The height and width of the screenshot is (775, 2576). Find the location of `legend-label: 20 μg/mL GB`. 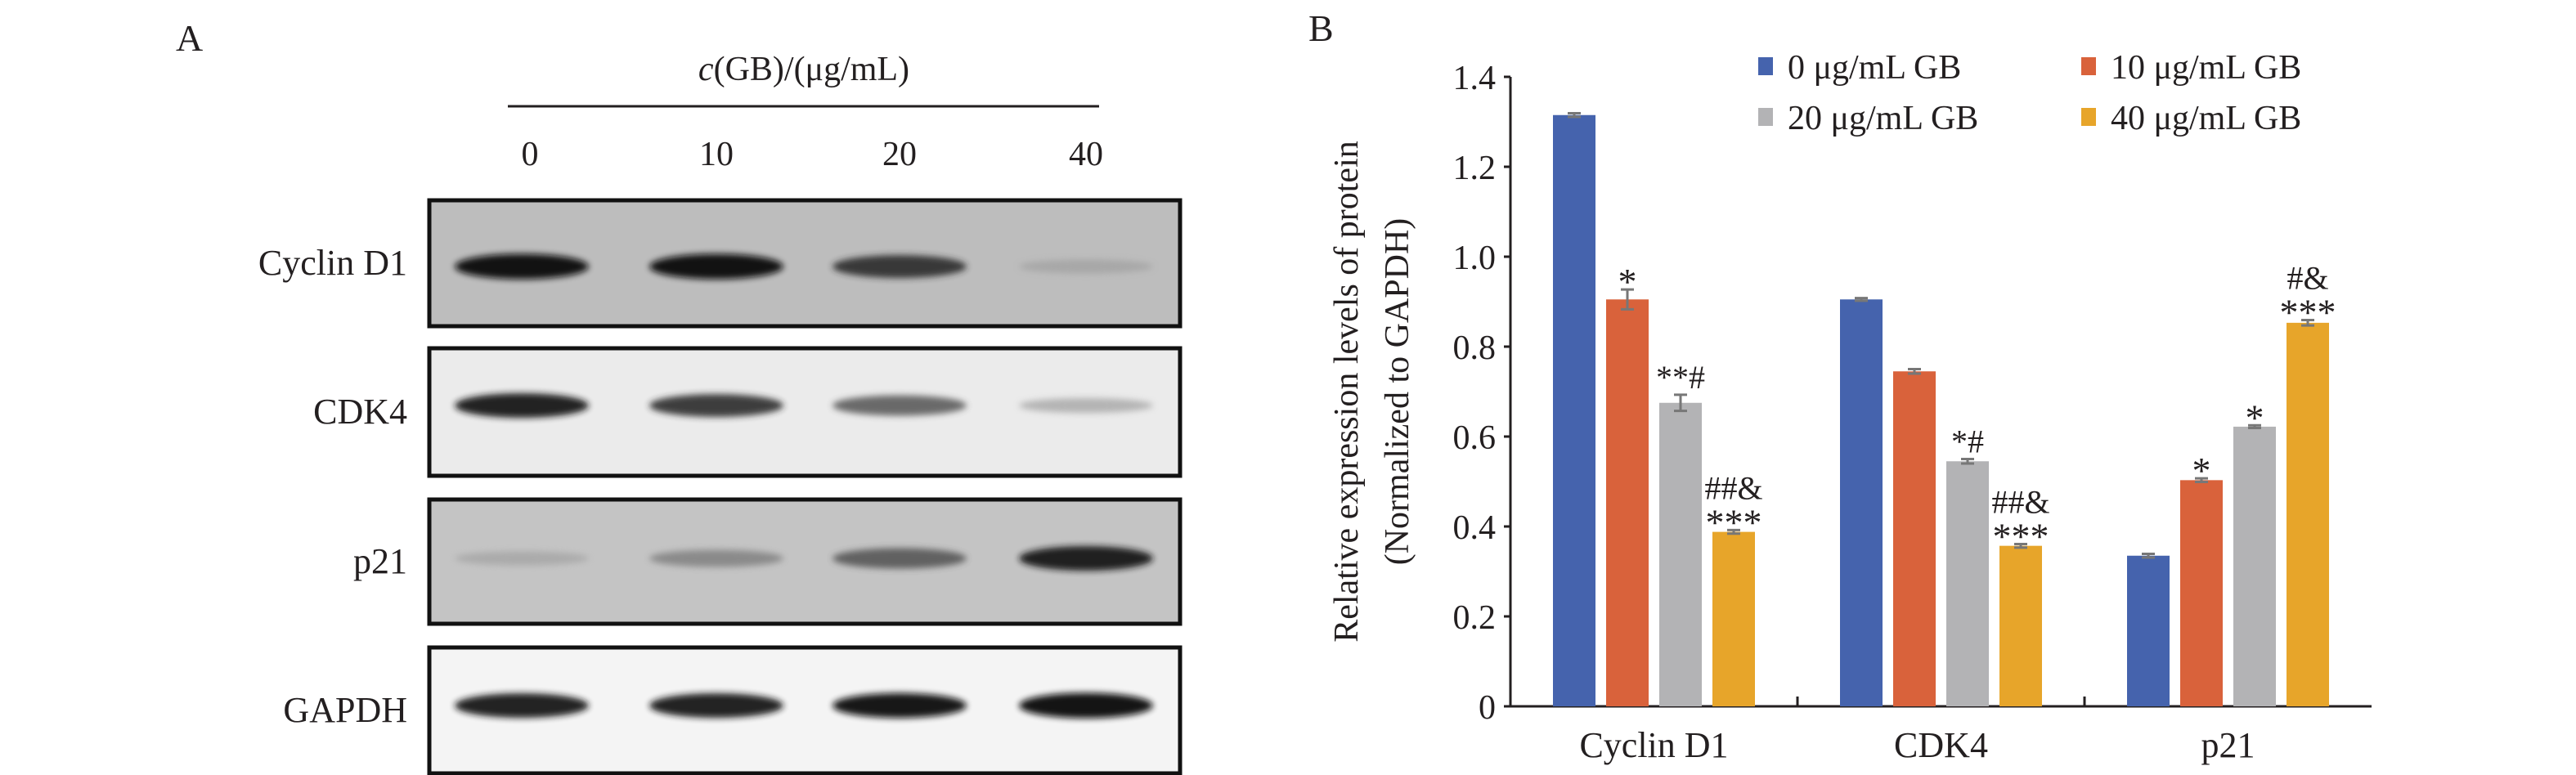

legend-label: 20 μg/mL GB is located at coordinates (1883, 118).